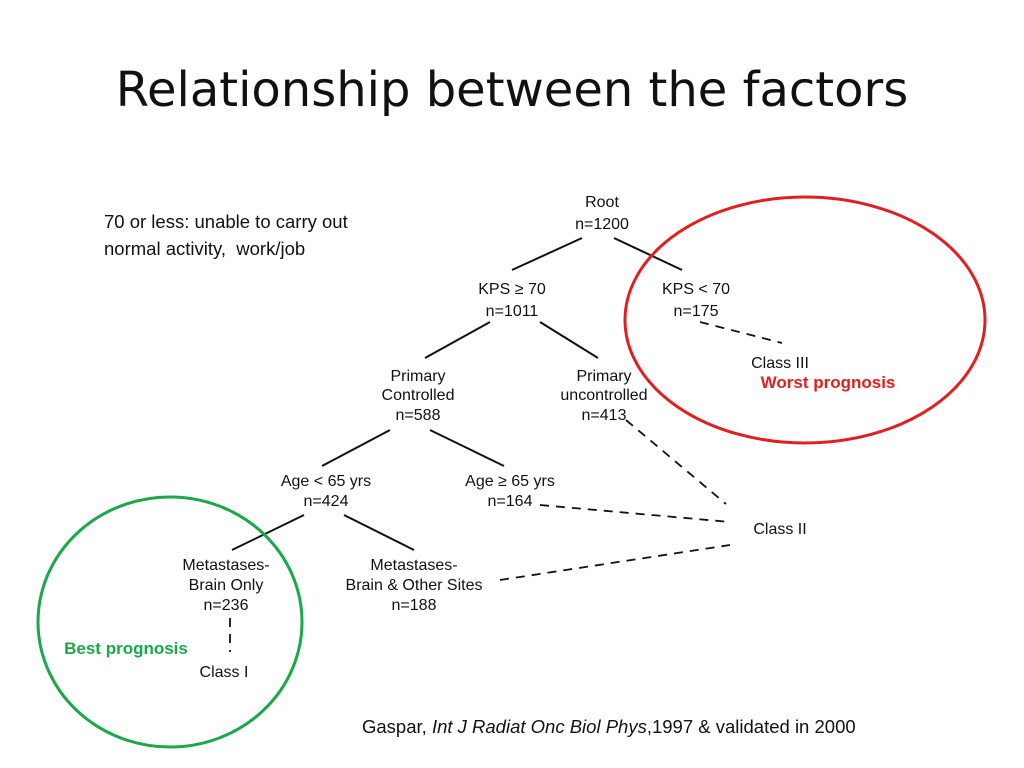 Image resolution: width=1024 pixels, height=768 pixels. Describe the element at coordinates (170, 622) in the screenshot. I see `best-prognosis-circle` at that location.